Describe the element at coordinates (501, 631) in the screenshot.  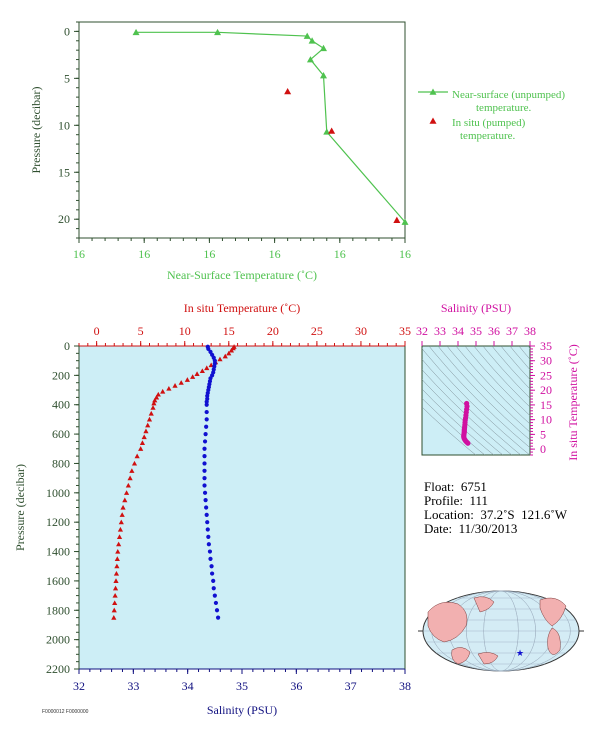
I see `world-map: ★` at that location.